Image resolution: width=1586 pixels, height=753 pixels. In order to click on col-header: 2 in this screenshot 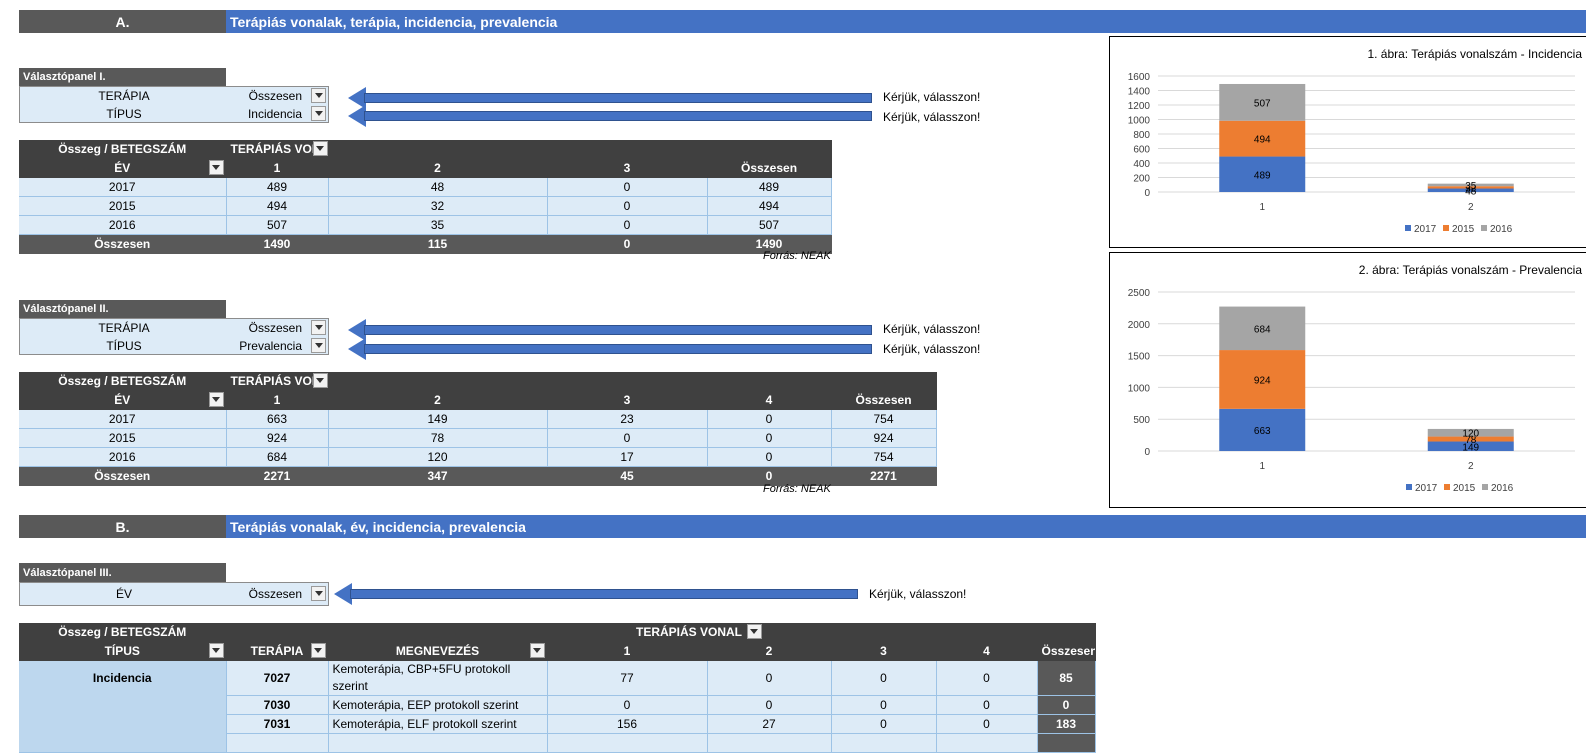, I will do `click(438, 168)`.